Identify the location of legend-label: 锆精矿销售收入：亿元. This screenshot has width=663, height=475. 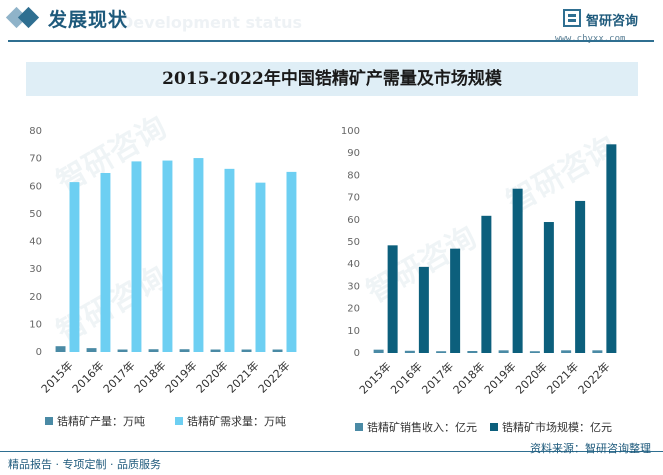
(422, 427).